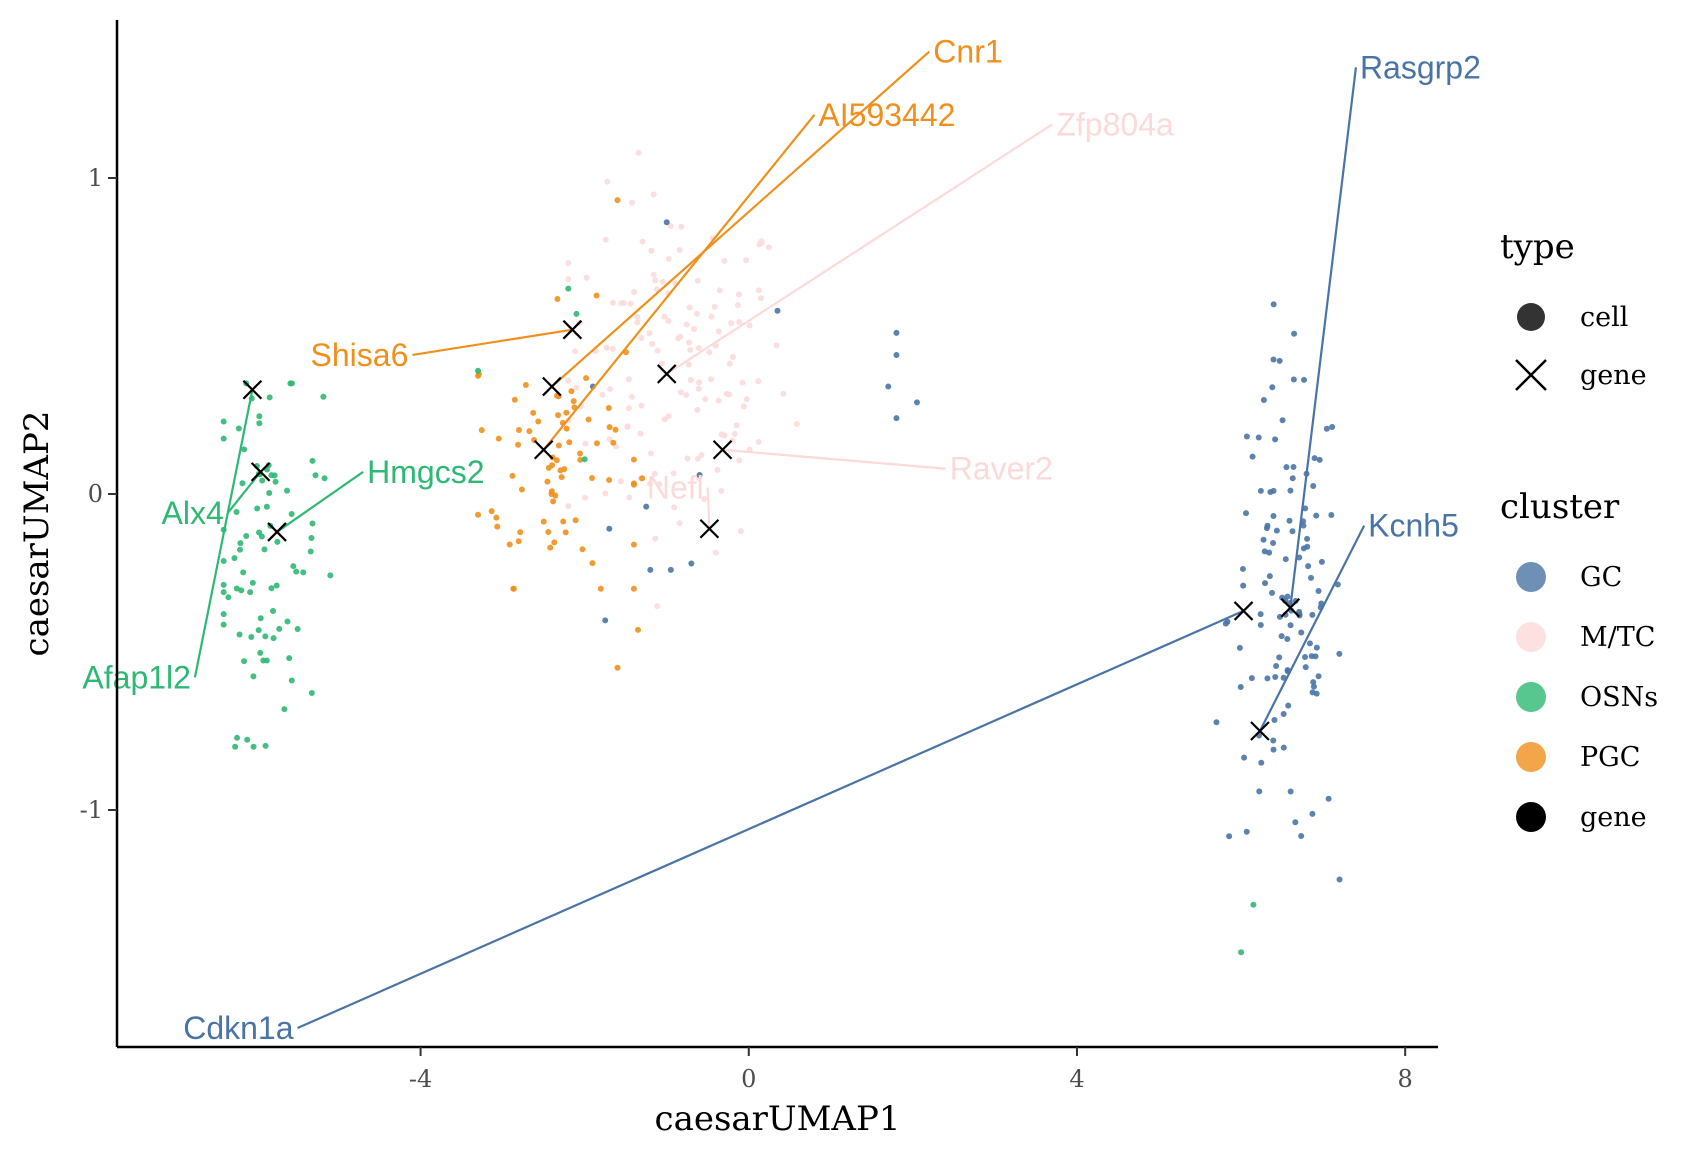  I want to click on gene-label-zfp804a: Zfp804a, so click(1115, 124).